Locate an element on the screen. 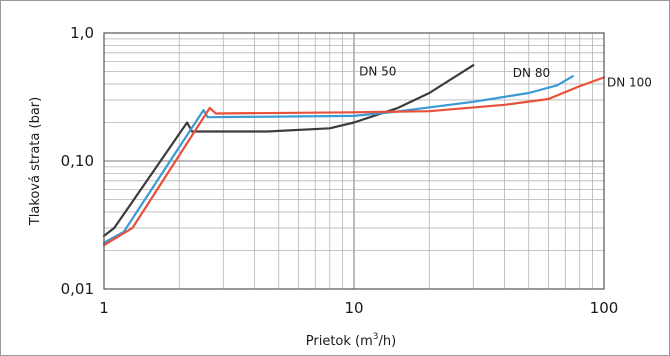 The height and width of the screenshot is (356, 670). y-tick-label: 0,01 is located at coordinates (77, 289).